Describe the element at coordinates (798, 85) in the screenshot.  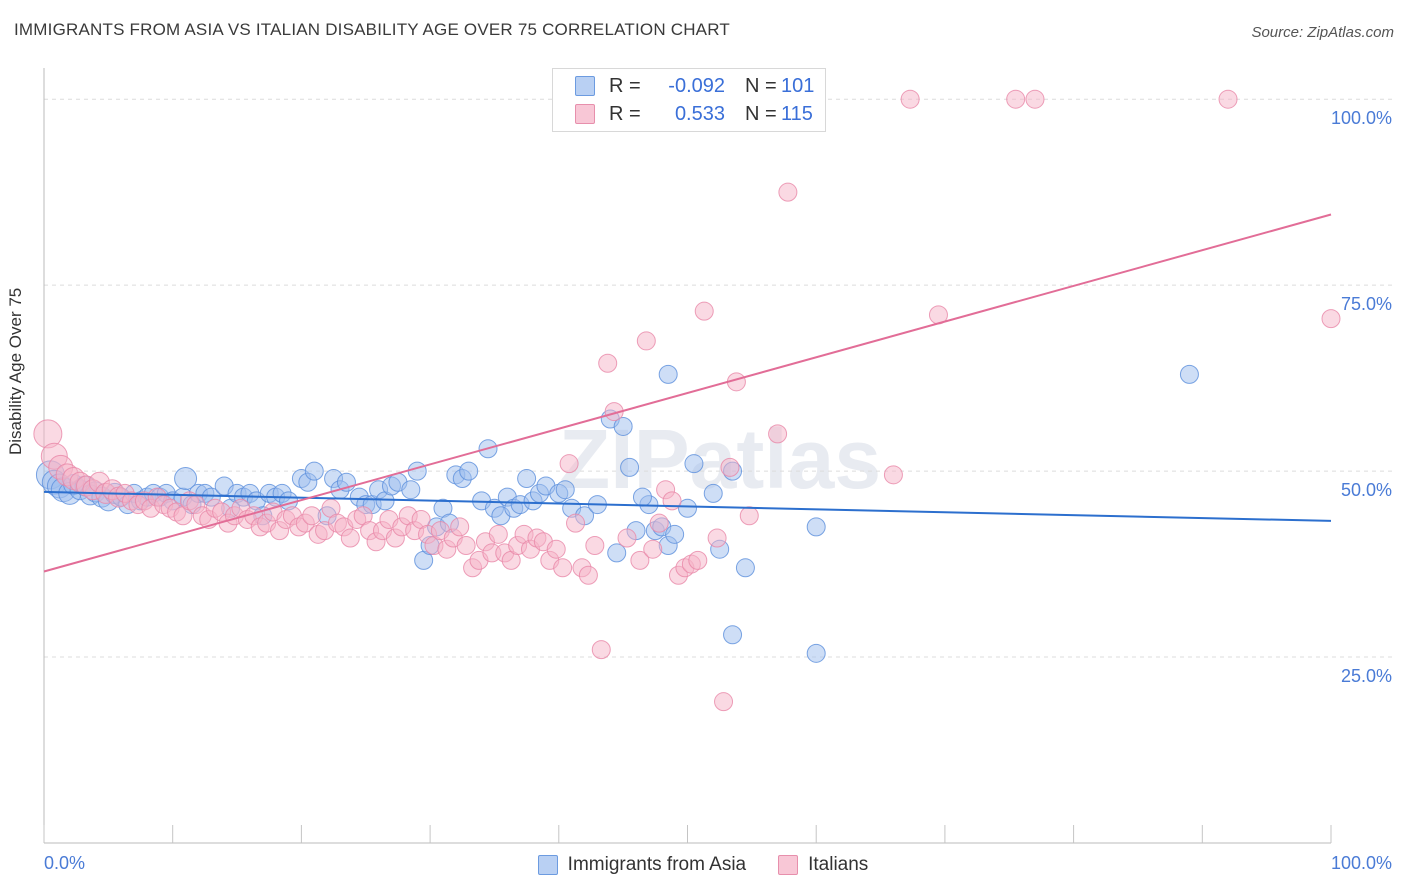
I see `legend-n-value: 101` at that location.